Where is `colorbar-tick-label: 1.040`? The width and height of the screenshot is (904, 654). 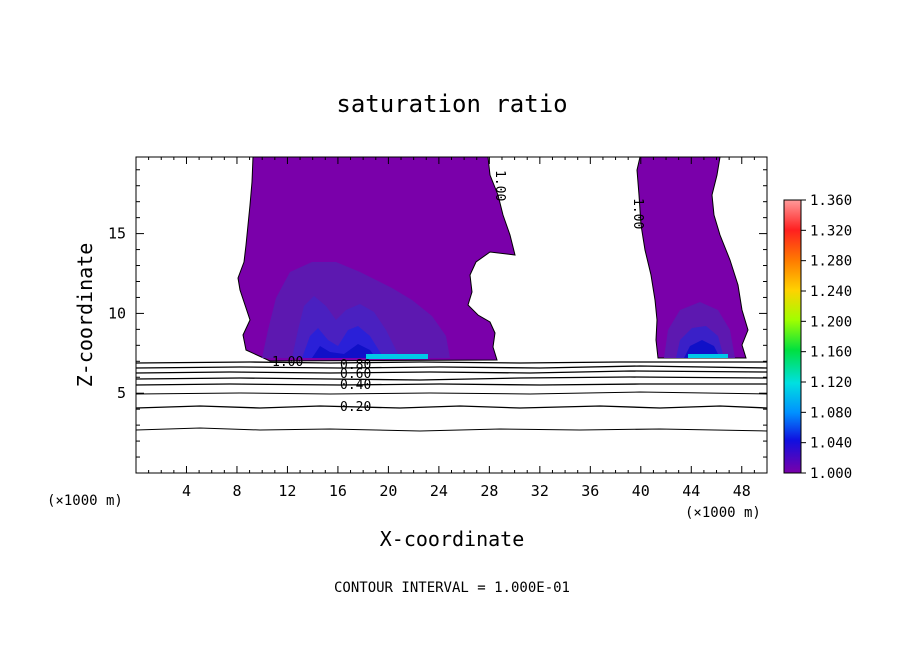
colorbar-tick-label: 1.040 is located at coordinates (831, 444).